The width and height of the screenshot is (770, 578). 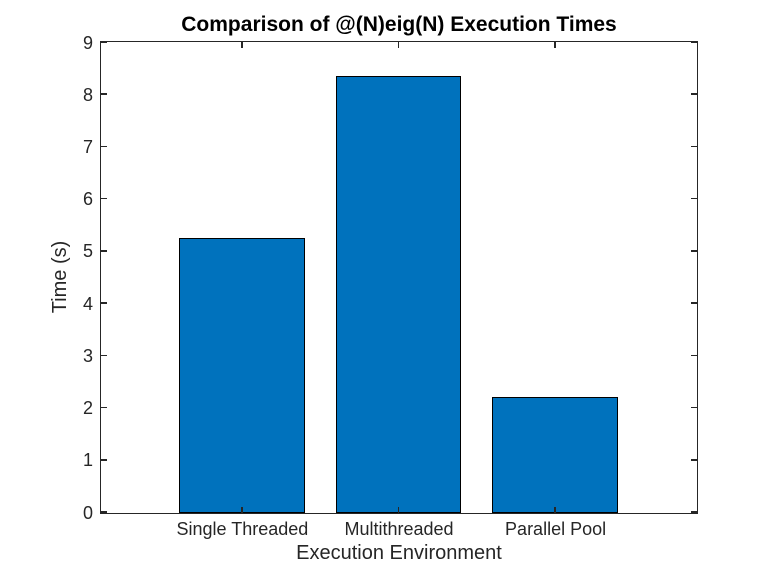 What do you see at coordinates (398, 294) in the screenshot?
I see `bar-multithreaded` at bounding box center [398, 294].